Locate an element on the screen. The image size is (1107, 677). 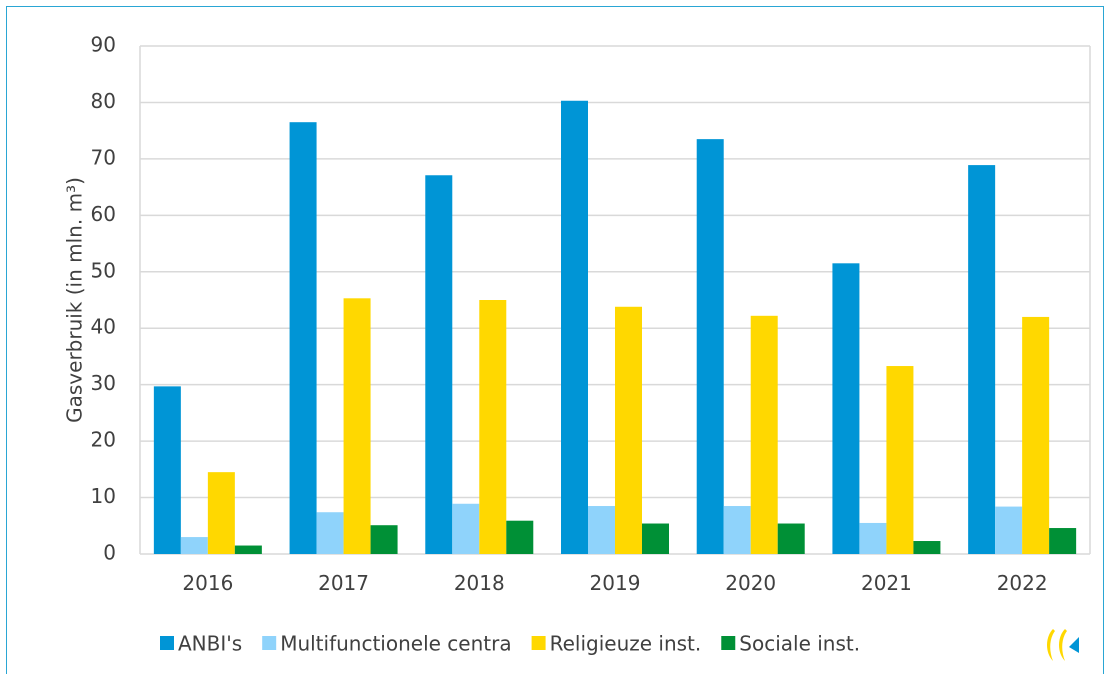
y-tick-label: 60 is located at coordinates (103, 214).